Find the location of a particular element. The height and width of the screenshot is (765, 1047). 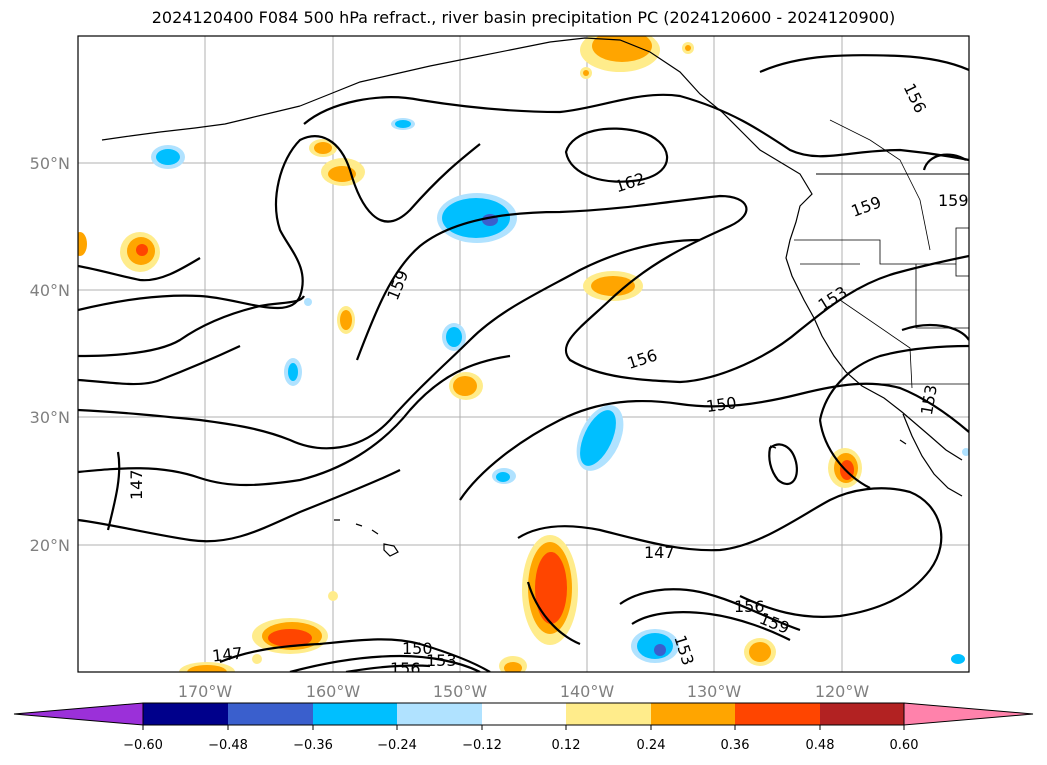

lat-label: 30°N is located at coordinates (50, 417).